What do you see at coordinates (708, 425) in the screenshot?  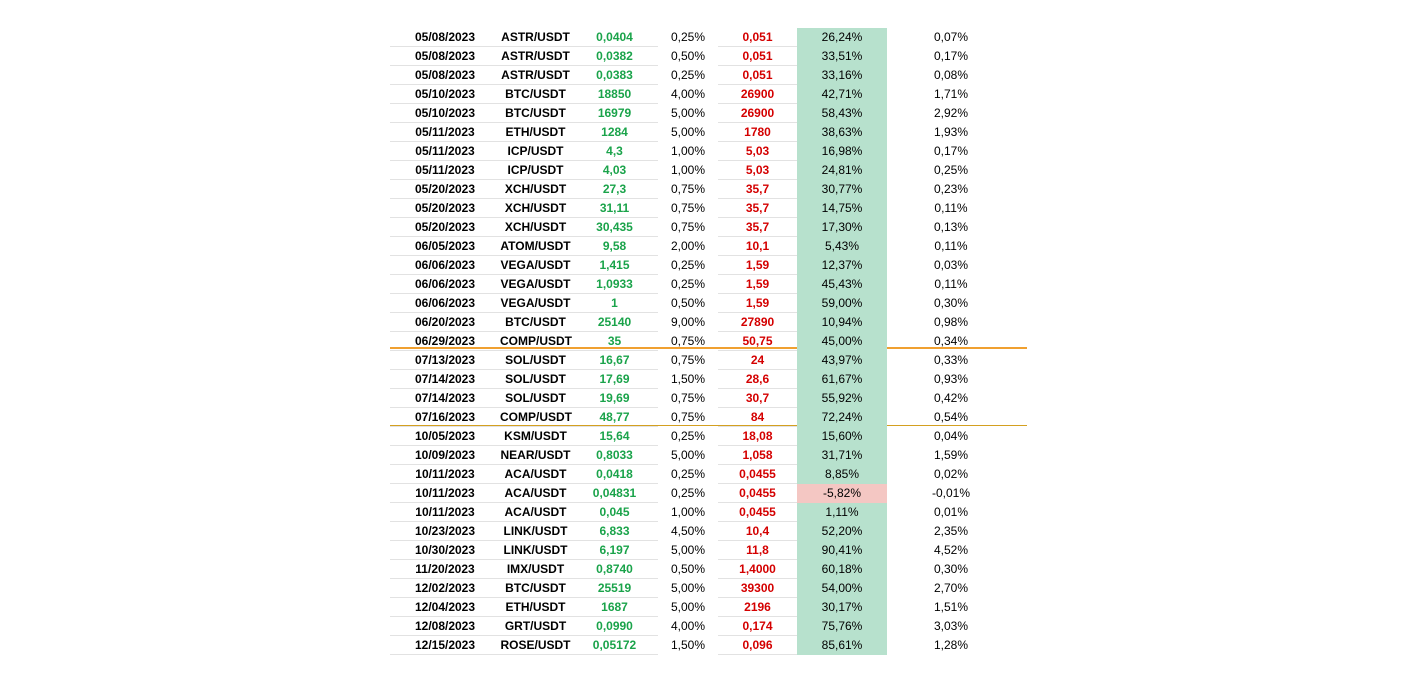 I see `separator-line` at bounding box center [708, 425].